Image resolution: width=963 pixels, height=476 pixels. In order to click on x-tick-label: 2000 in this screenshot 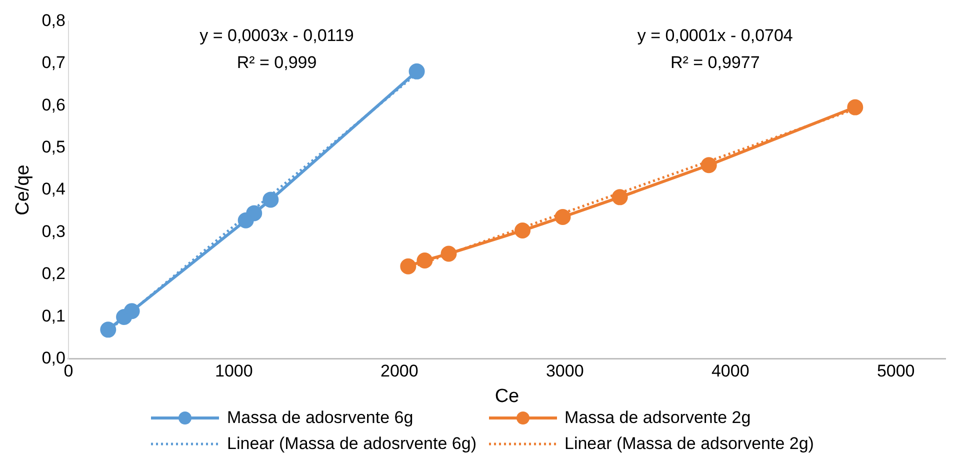, I will do `click(399, 371)`.